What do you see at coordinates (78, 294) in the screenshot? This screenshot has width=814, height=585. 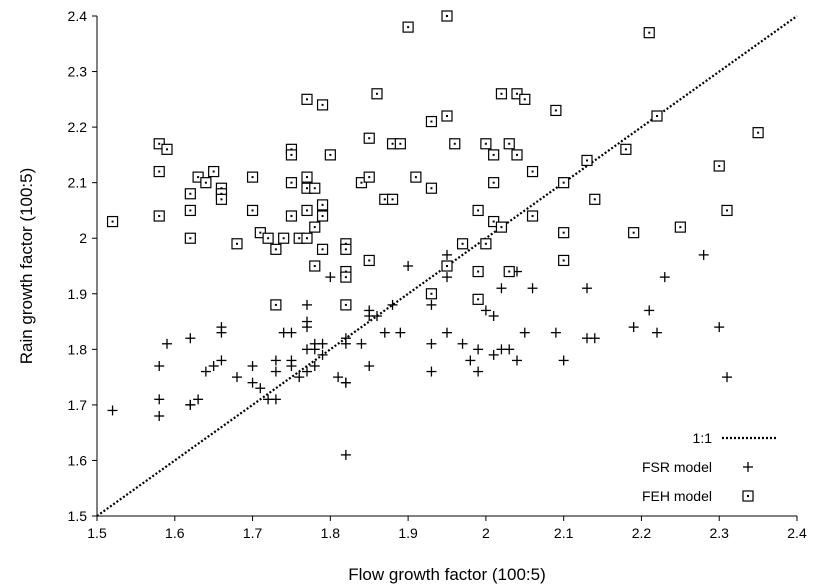 I see `y-tick-label: 1.9` at bounding box center [78, 294].